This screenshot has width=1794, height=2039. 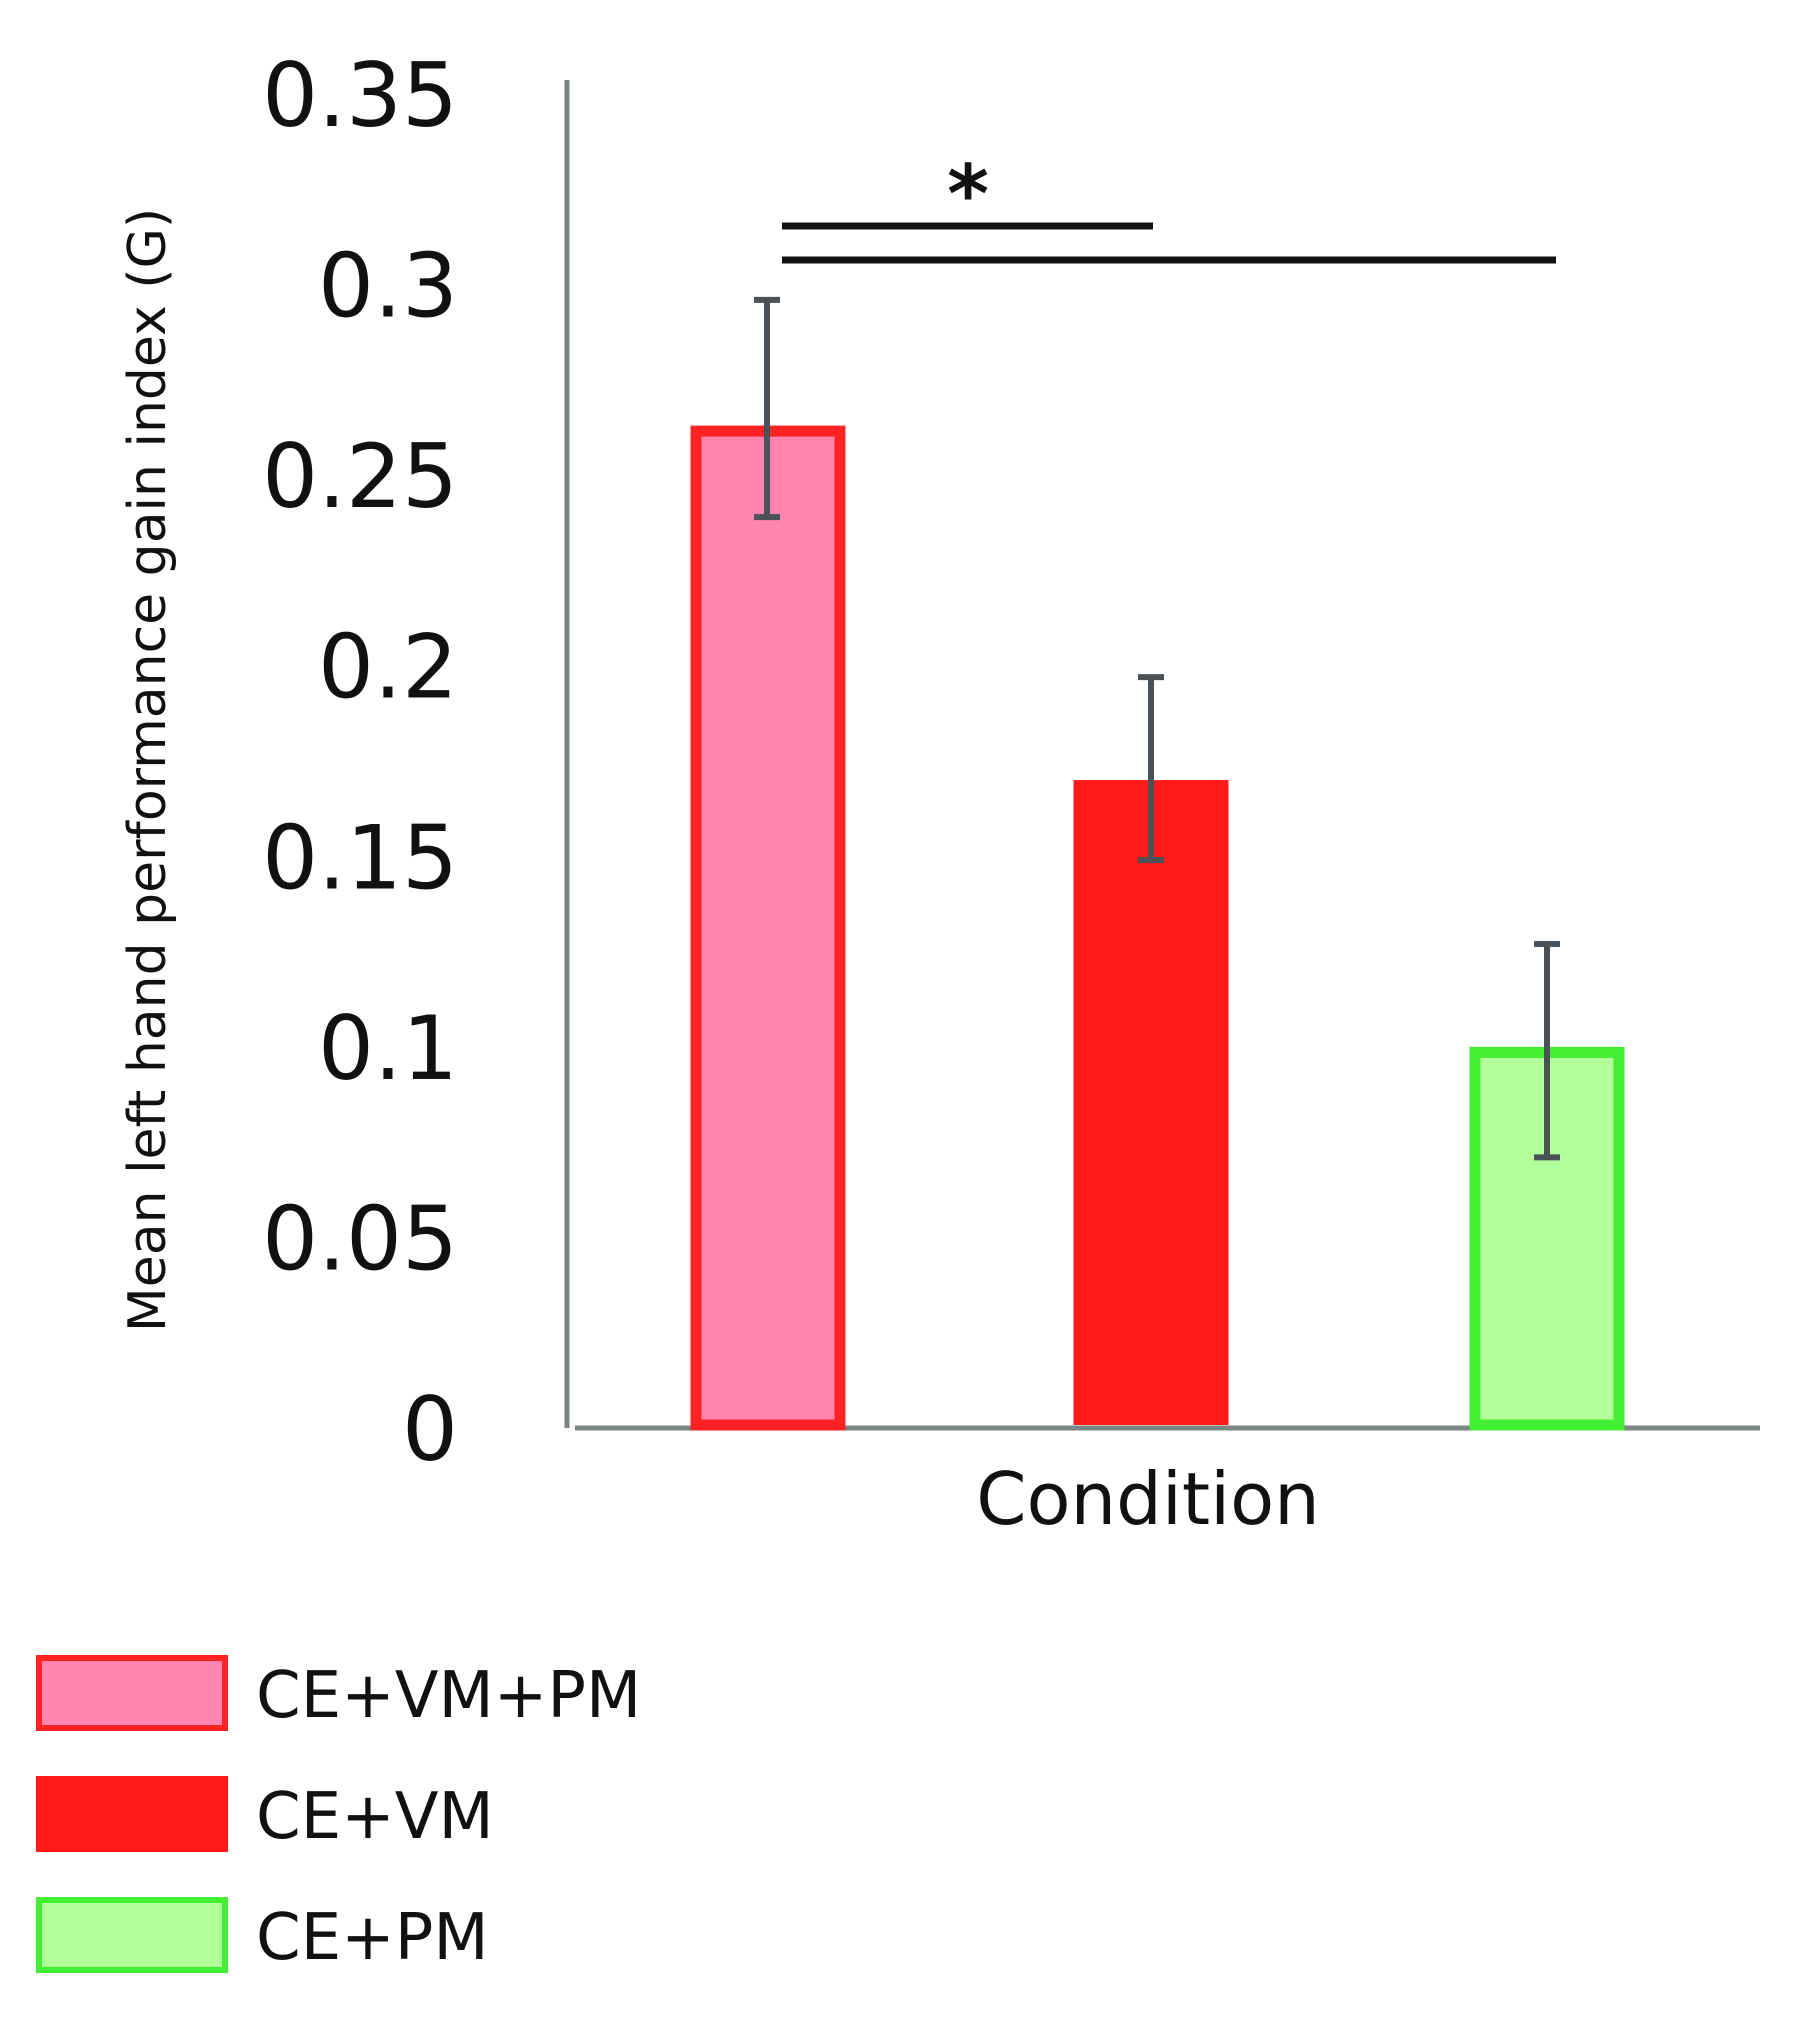 I want to click on y-tick-label: 0.35, so click(x=360, y=95).